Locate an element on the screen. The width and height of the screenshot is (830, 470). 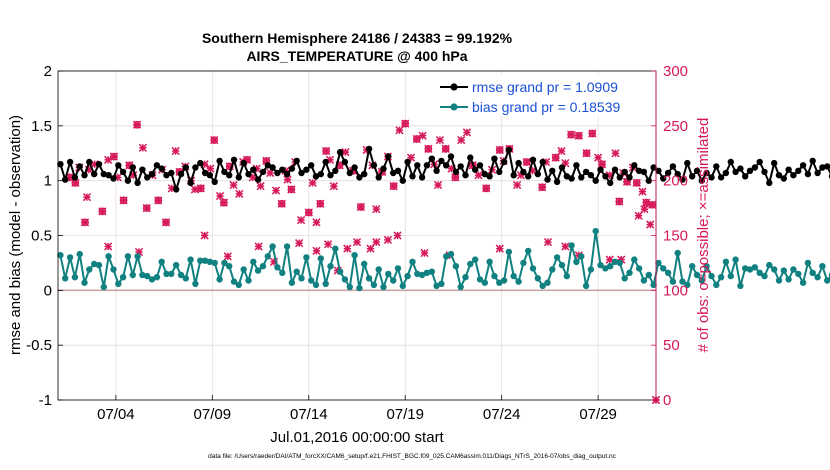
legend-bias-label: bias grand pr = 0.18539 is located at coordinates (546, 107).